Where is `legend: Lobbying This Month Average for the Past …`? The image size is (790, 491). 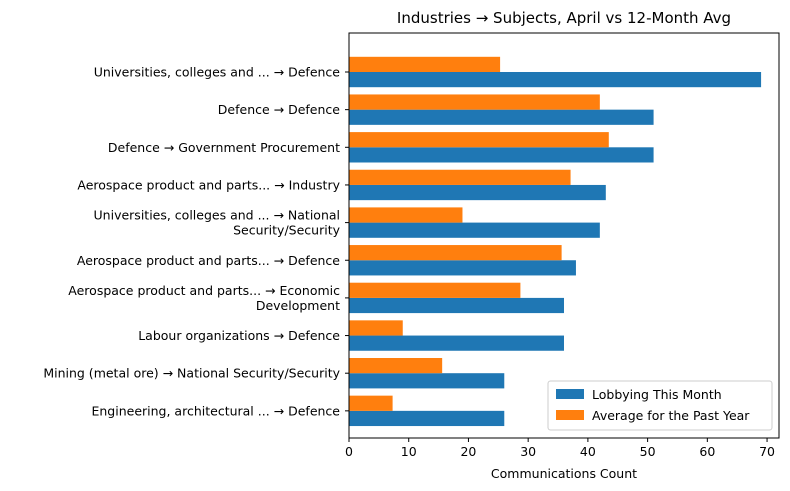
legend: Lobbying This Month Average for the Past … is located at coordinates (660, 405).